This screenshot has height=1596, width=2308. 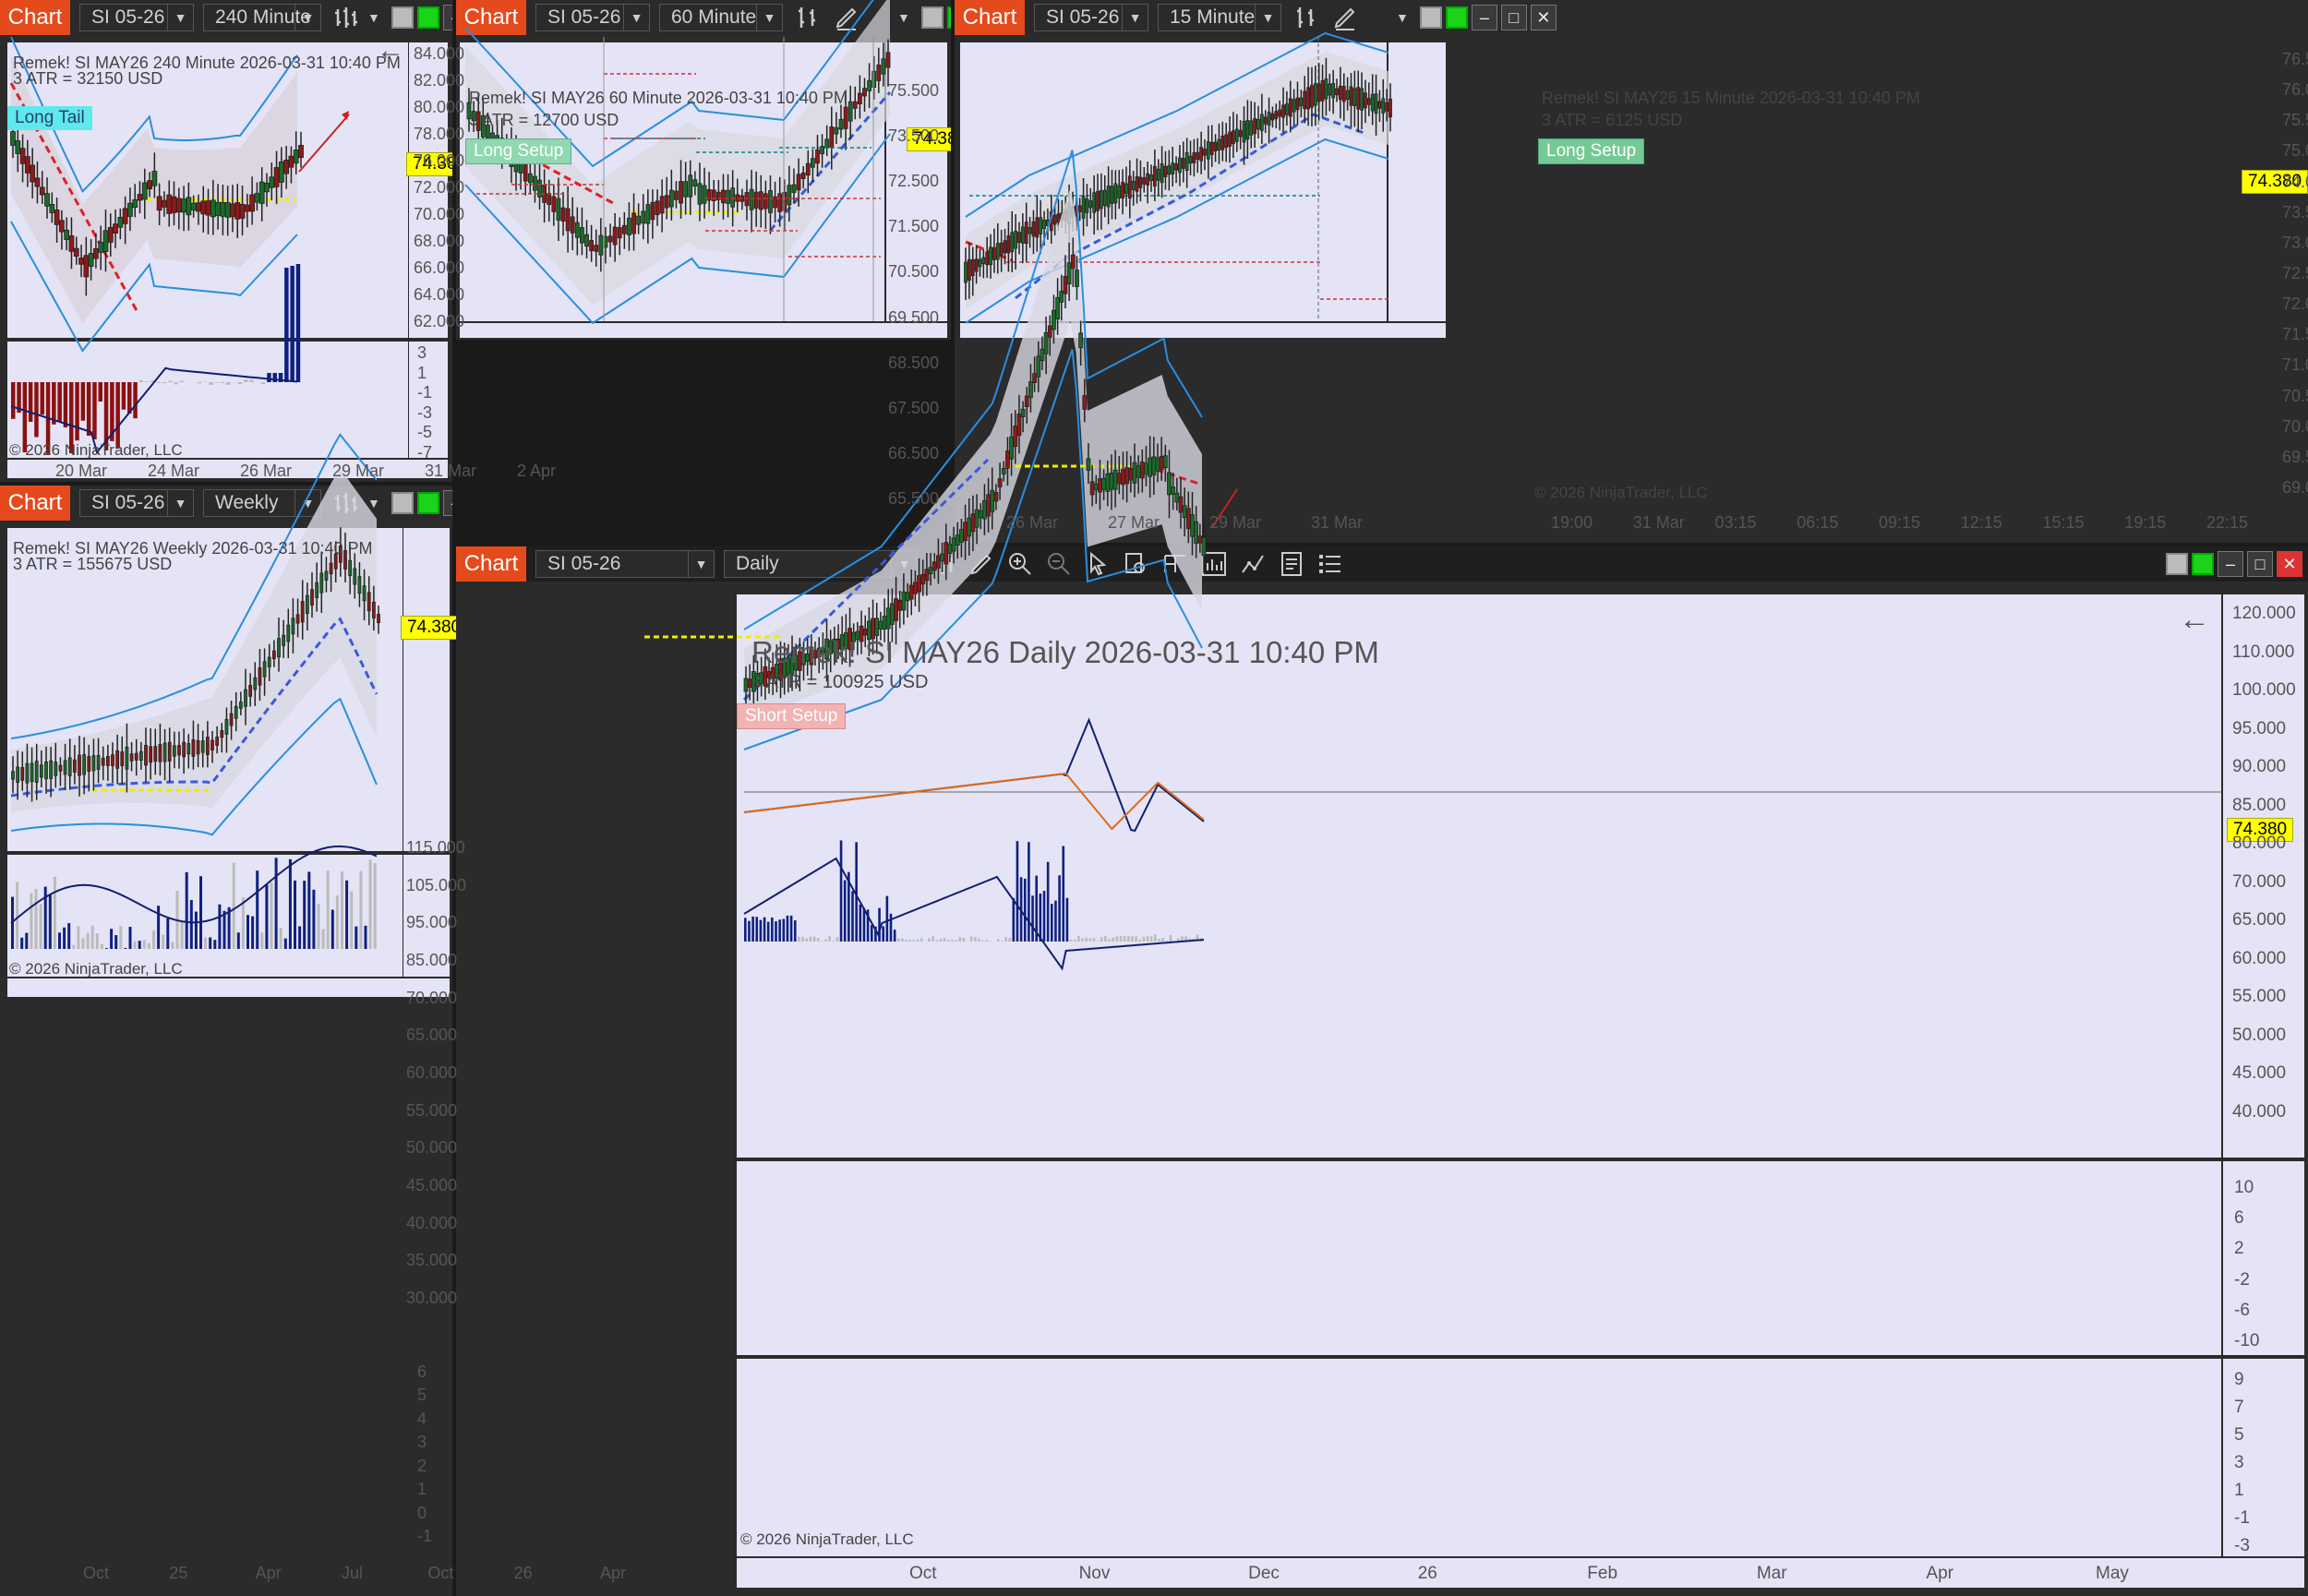 What do you see at coordinates (2194, 619) in the screenshot?
I see `back-arrow-icon-daily: ←` at bounding box center [2194, 619].